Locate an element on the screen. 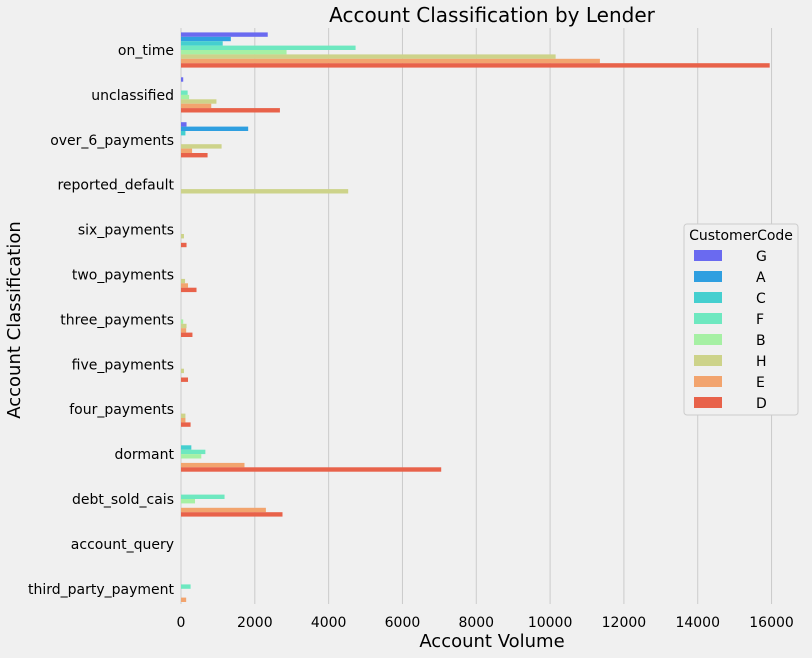 Image resolution: width=812 pixels, height=658 pixels. bar-H-four_payments is located at coordinates (183, 415).